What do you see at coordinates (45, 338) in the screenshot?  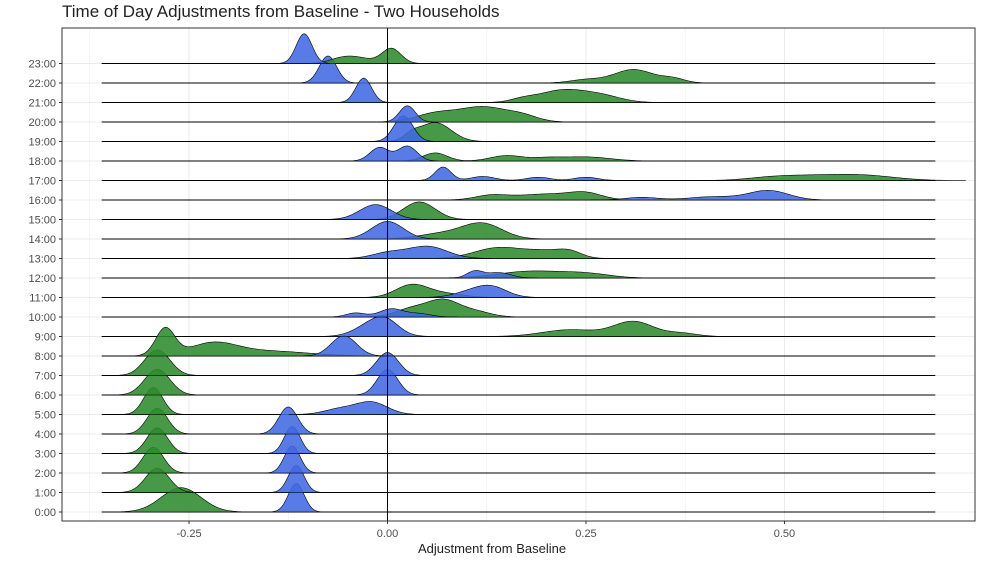 I see `y-tick-label: 9:00` at bounding box center [45, 338].